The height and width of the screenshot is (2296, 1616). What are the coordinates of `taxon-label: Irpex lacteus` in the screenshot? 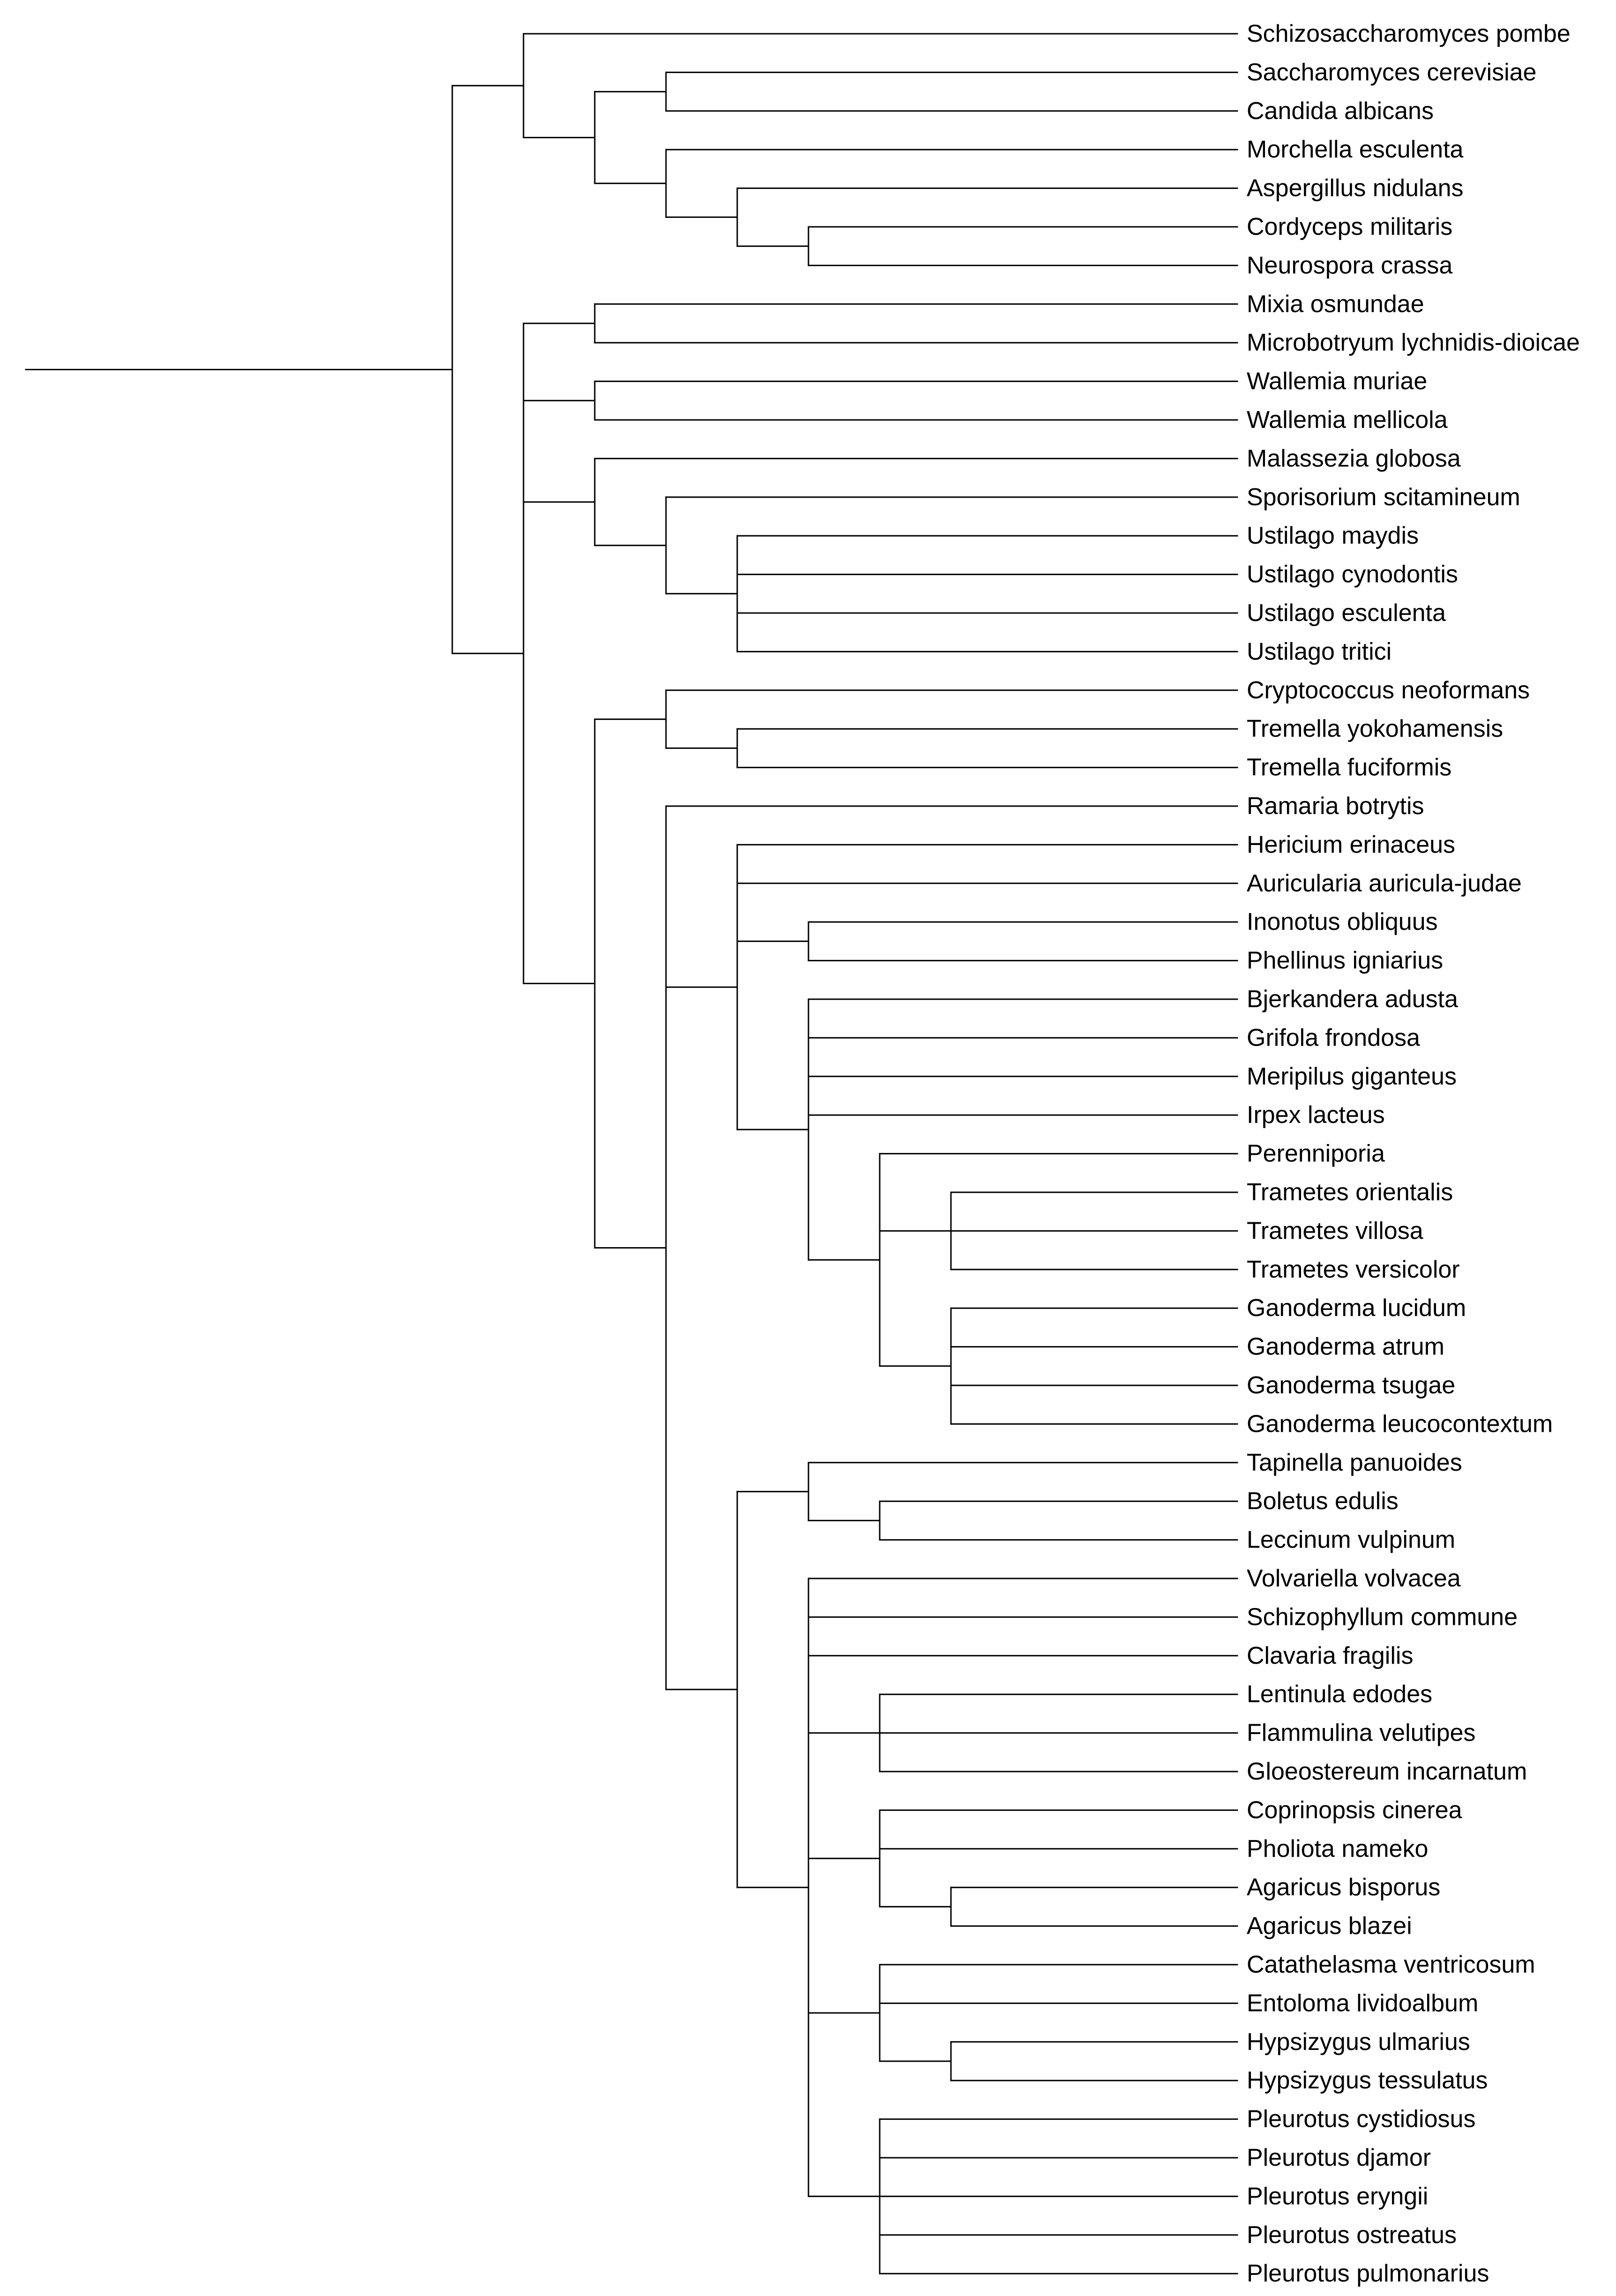 It's located at (1316, 1115).